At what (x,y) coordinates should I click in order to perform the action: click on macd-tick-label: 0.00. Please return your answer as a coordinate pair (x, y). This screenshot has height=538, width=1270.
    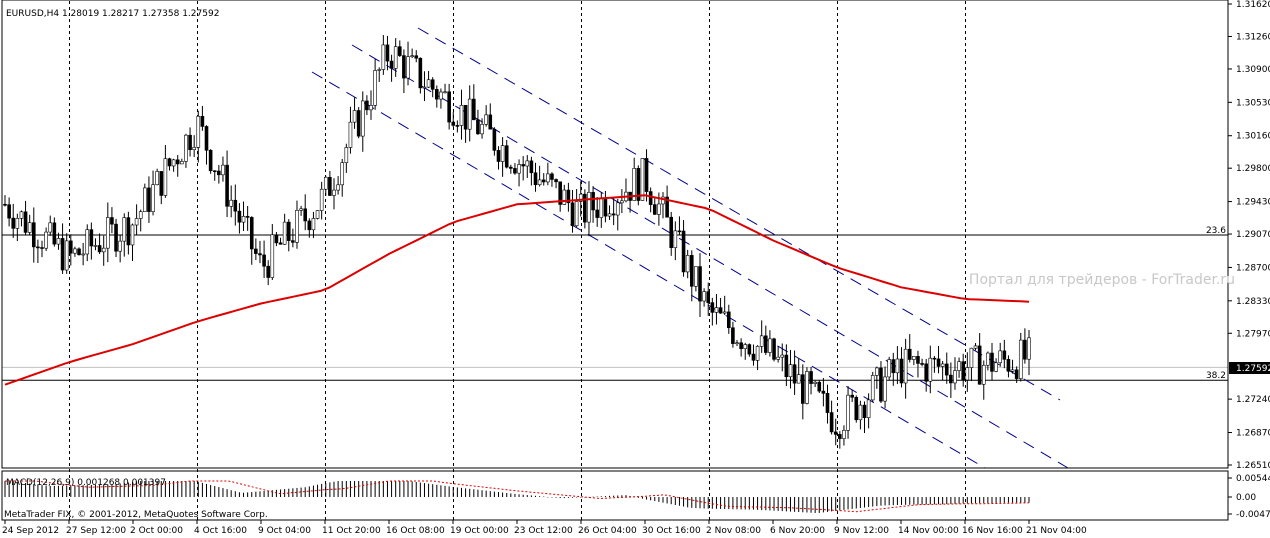
    Looking at the image, I should click on (1246, 498).